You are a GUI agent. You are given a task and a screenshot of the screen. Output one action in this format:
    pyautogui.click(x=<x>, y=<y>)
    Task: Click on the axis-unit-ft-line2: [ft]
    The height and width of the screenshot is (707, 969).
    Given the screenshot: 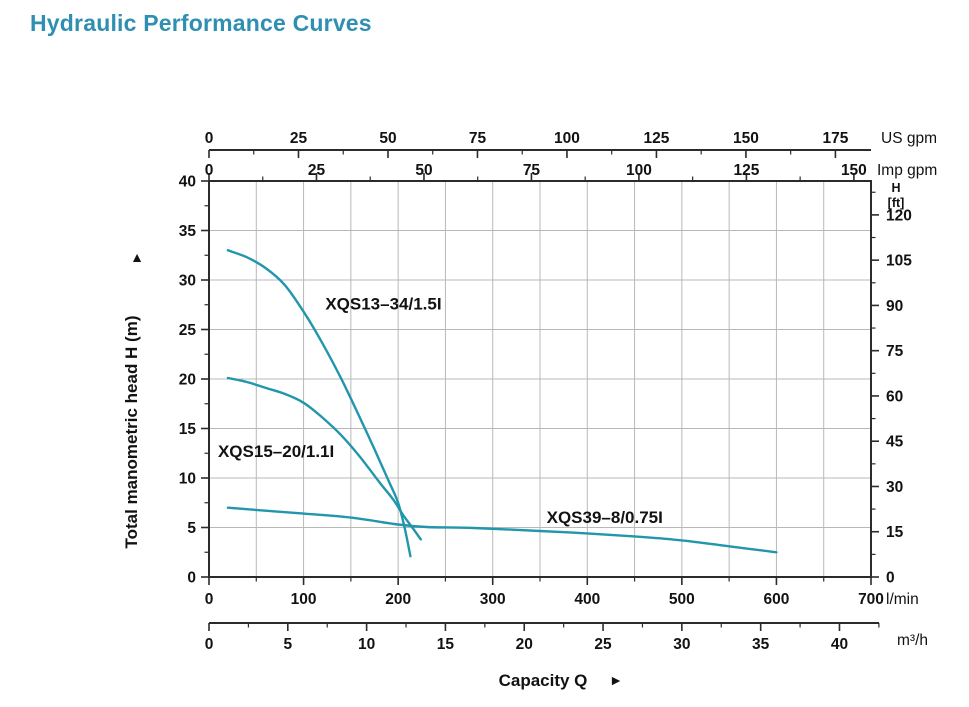 What is the action you would take?
    pyautogui.click(x=896, y=203)
    